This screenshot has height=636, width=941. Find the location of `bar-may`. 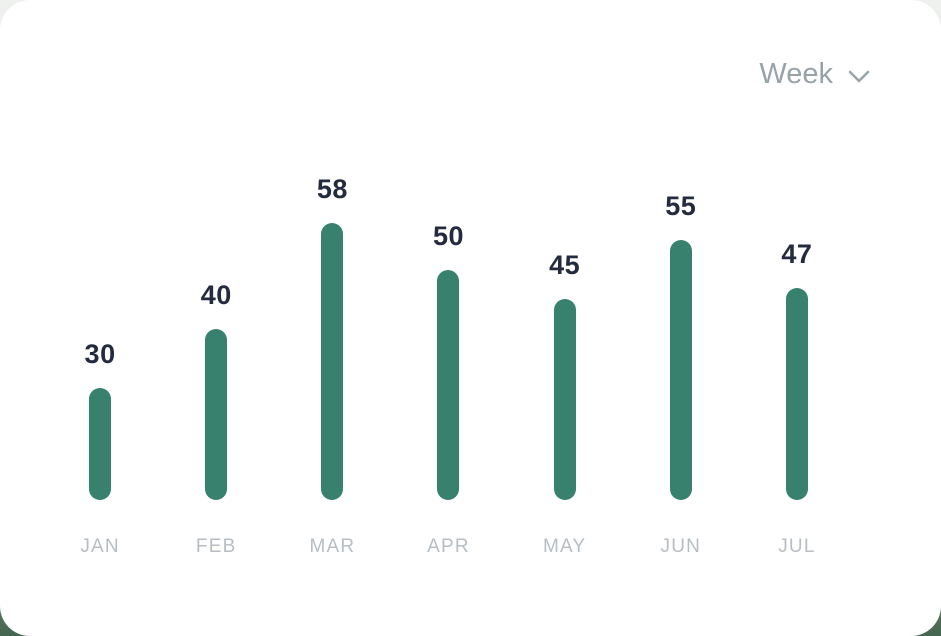

bar-may is located at coordinates (564, 399).